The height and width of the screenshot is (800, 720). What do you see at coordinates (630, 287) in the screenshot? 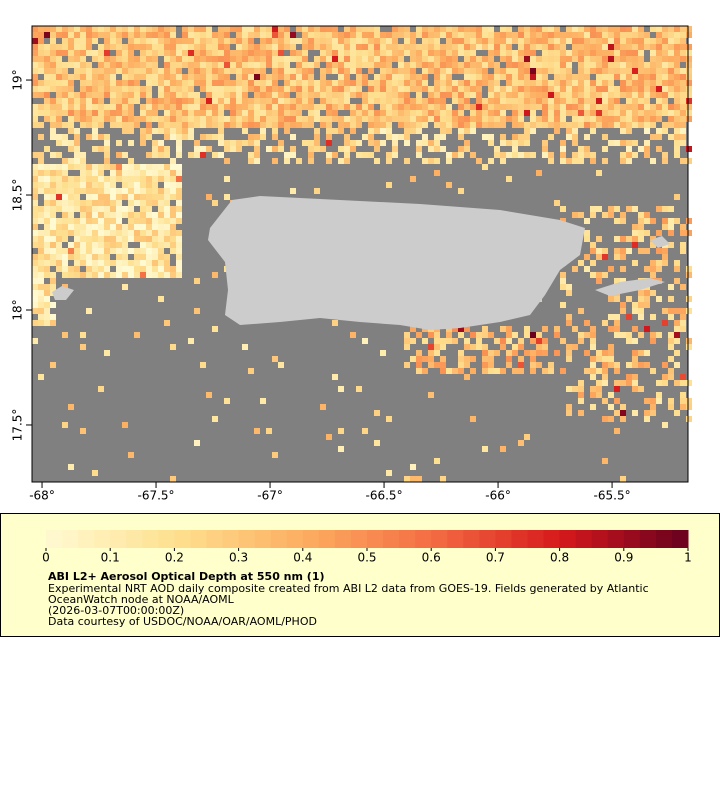
I see `vieques` at bounding box center [630, 287].